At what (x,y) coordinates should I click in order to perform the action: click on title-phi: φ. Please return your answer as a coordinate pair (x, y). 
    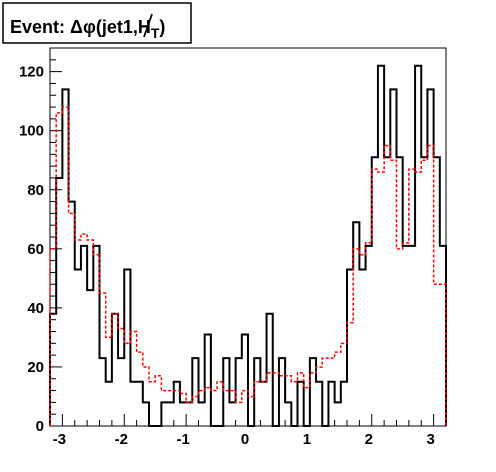
    Looking at the image, I should click on (89, 27).